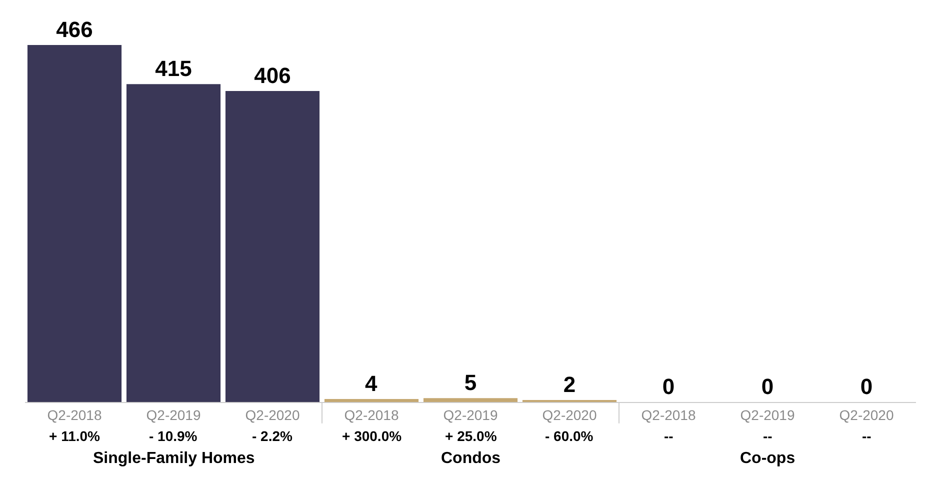 This screenshot has height=478, width=928. Describe the element at coordinates (273, 436) in the screenshot. I see `text: - 2.2%` at that location.